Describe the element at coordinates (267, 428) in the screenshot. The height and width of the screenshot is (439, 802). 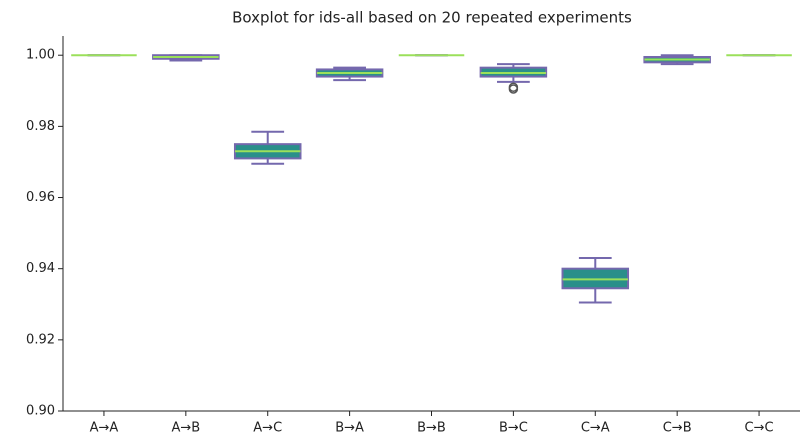
I see `x-tick-label: A→C` at that location.